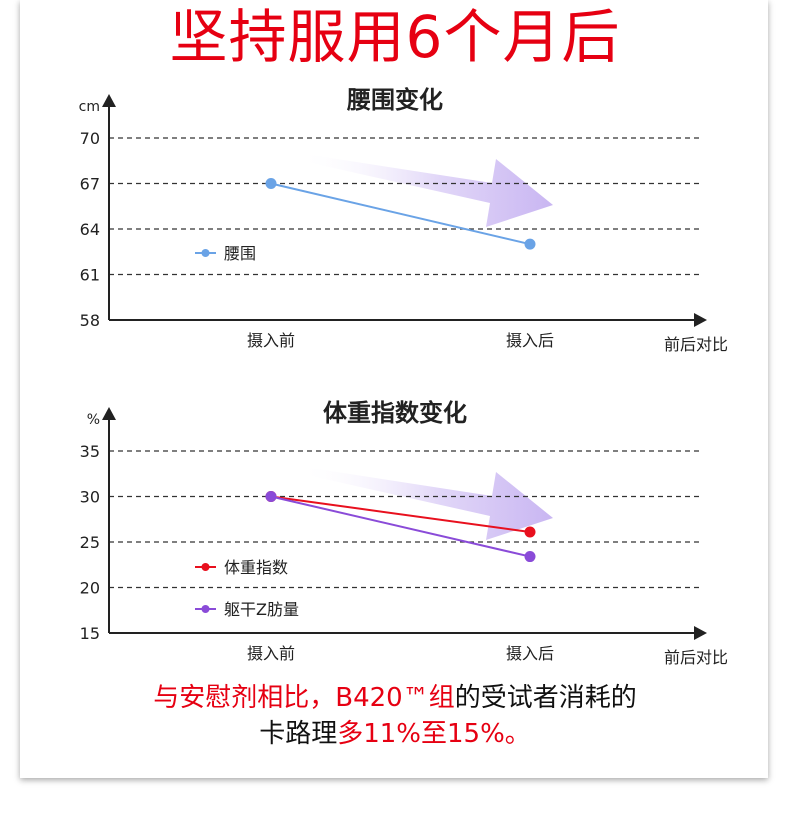 This screenshot has width=790, height=826. Describe the element at coordinates (90, 588) in the screenshot. I see `y-tick-label: 20` at that location.